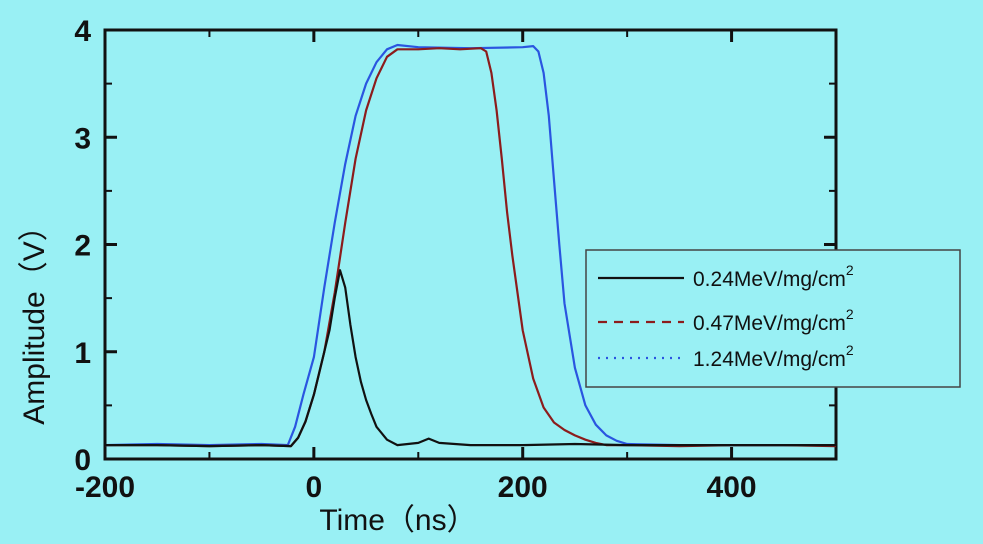  I want to click on legend-box, so click(773, 318).